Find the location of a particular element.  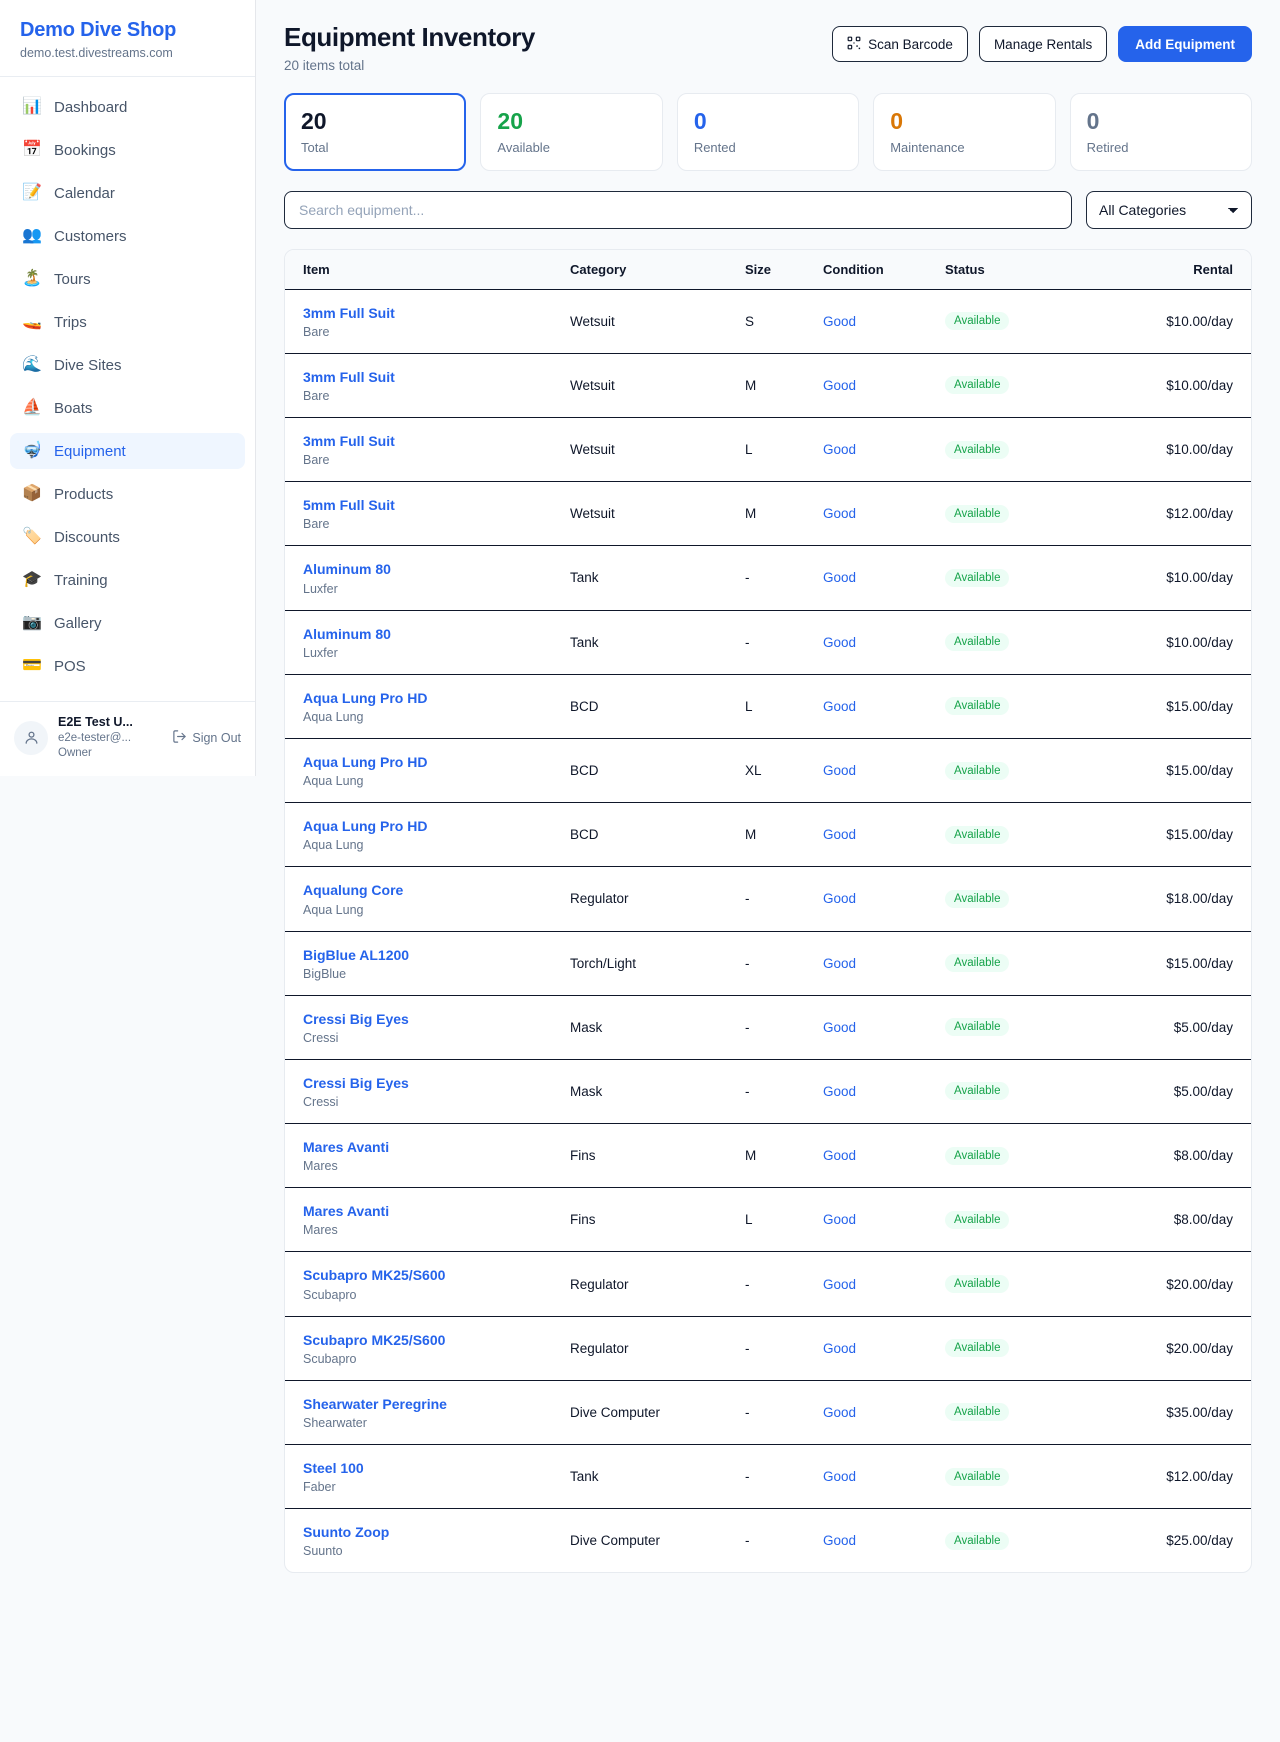

sidebar-item-equipment: 🤿 Equipment is located at coordinates (127, 451).